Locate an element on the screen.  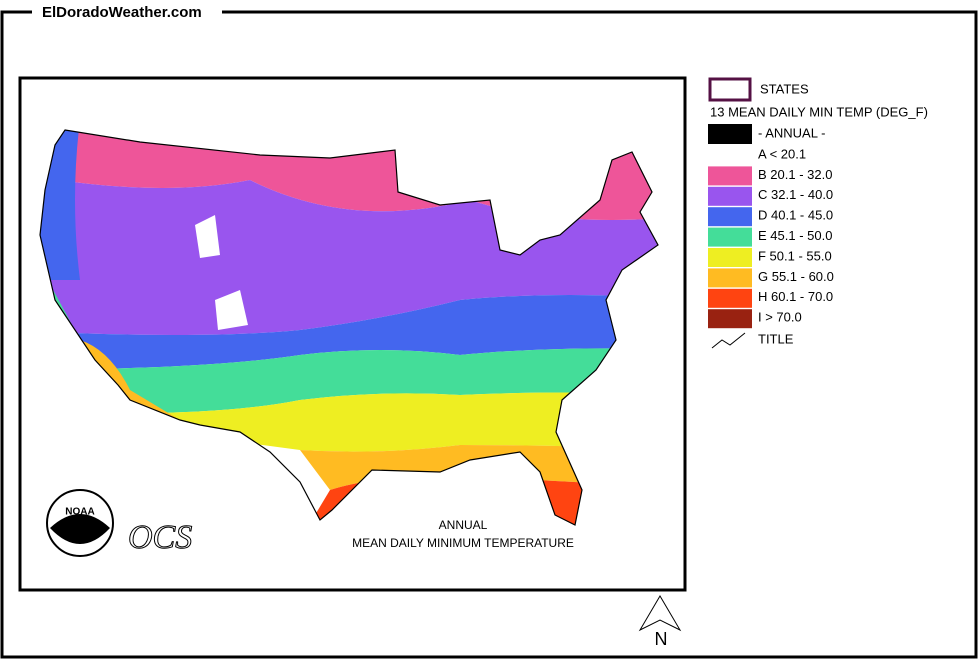
map-title-2: MEAN DAILY MINIMUM TEMPERATURE is located at coordinates (463, 543).